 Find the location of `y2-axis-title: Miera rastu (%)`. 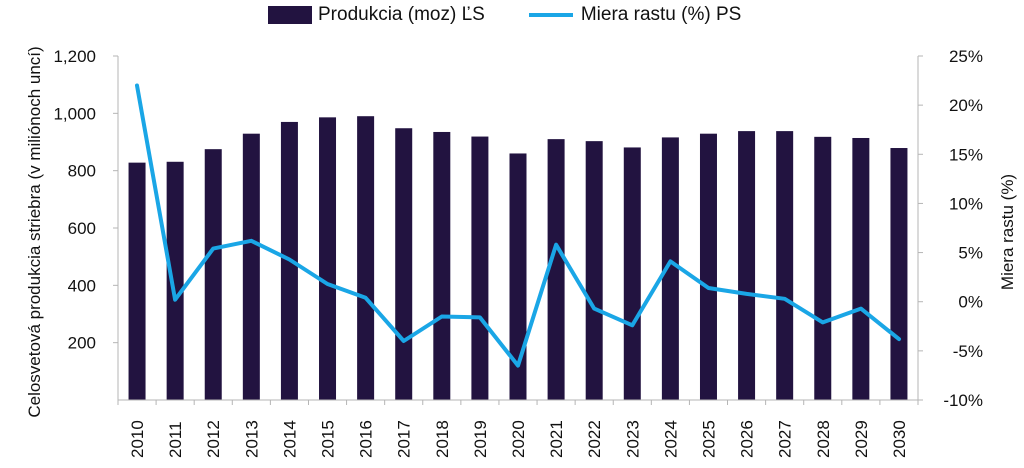

y2-axis-title: Miera rastu (%) is located at coordinates (1007, 232).